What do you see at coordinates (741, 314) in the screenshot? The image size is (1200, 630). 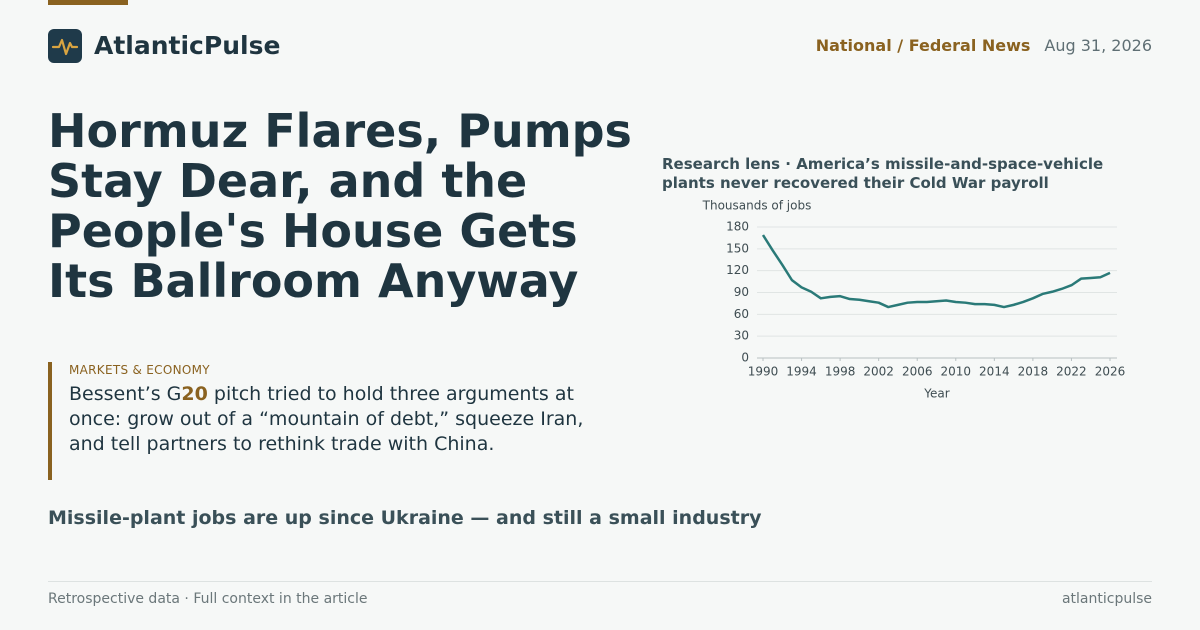 I see `y-tick-label: 60` at bounding box center [741, 314].